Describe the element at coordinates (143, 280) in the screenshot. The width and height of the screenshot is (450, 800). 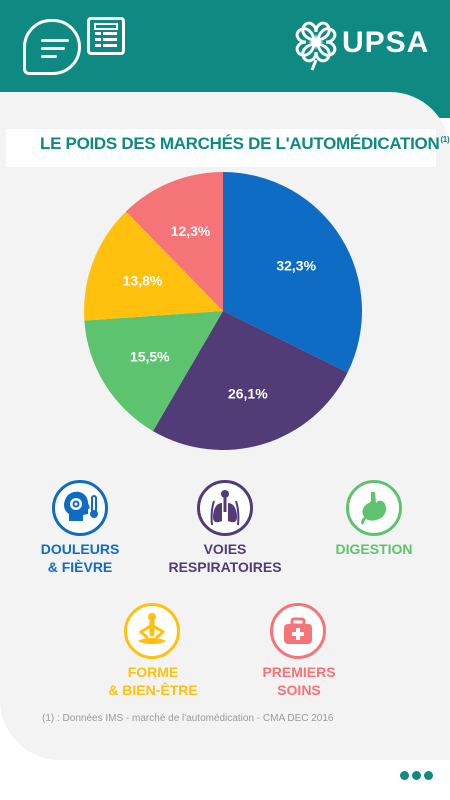
I see `pie-slice-label: 13,8%` at that location.